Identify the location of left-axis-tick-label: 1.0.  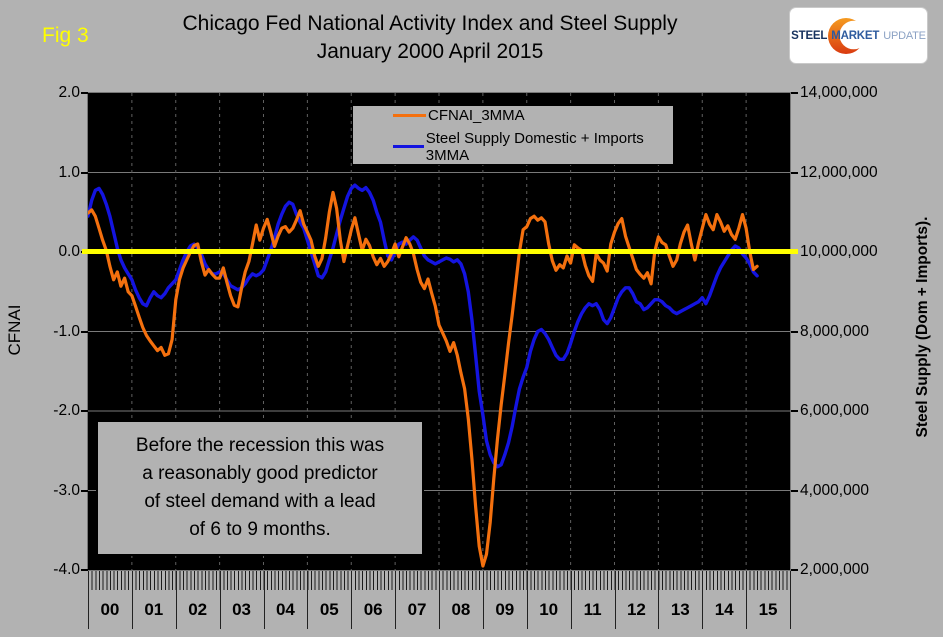
(69, 172).